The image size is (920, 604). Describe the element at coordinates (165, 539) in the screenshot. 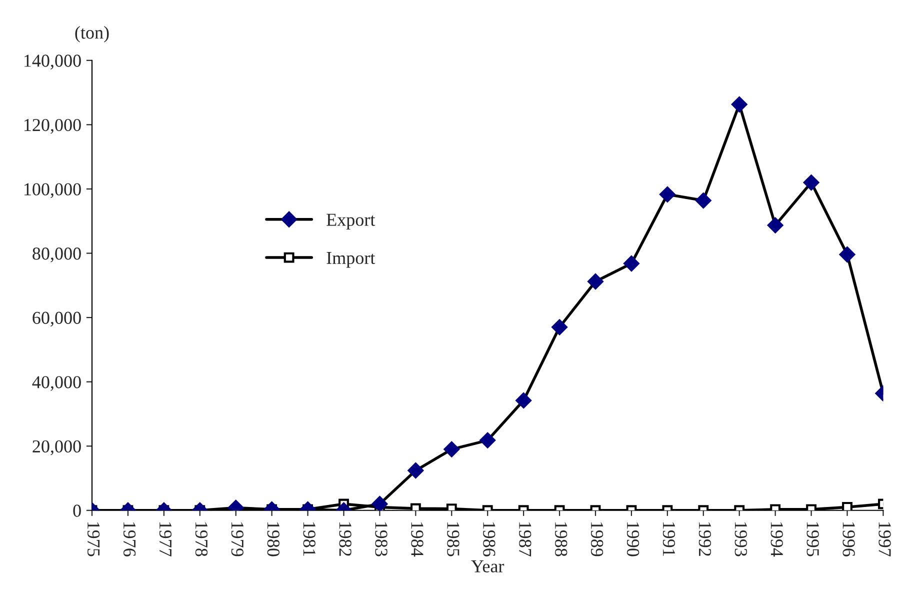

I see `x-tick-label: 1977` at that location.